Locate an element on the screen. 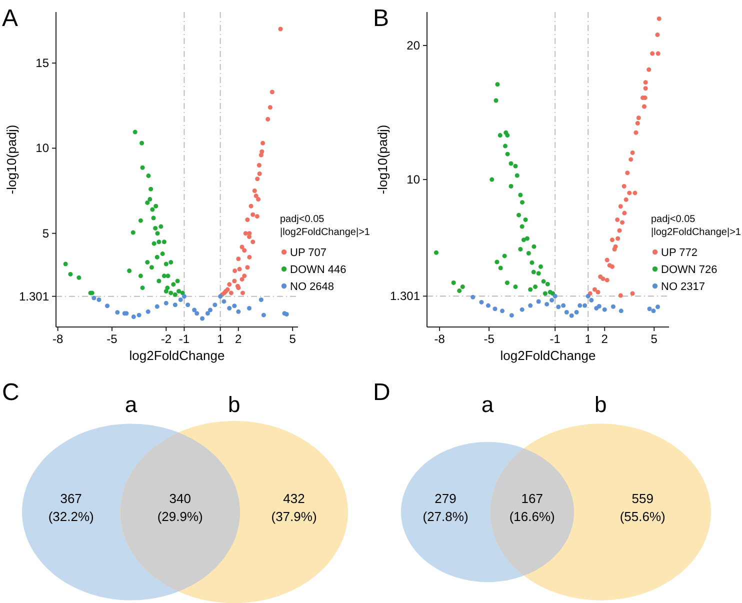 The width and height of the screenshot is (742, 603). x-tick-label: 1 is located at coordinates (588, 339).